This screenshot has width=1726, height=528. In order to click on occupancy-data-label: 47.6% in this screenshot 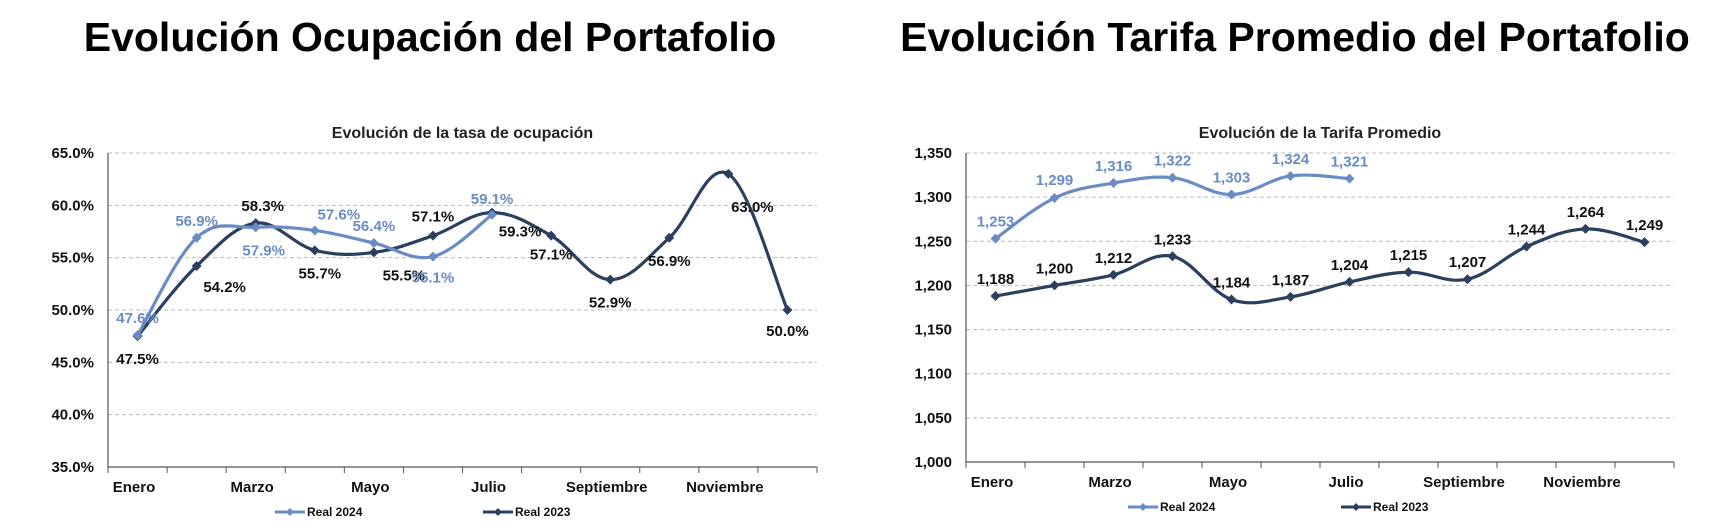, I will do `click(137, 318)`.